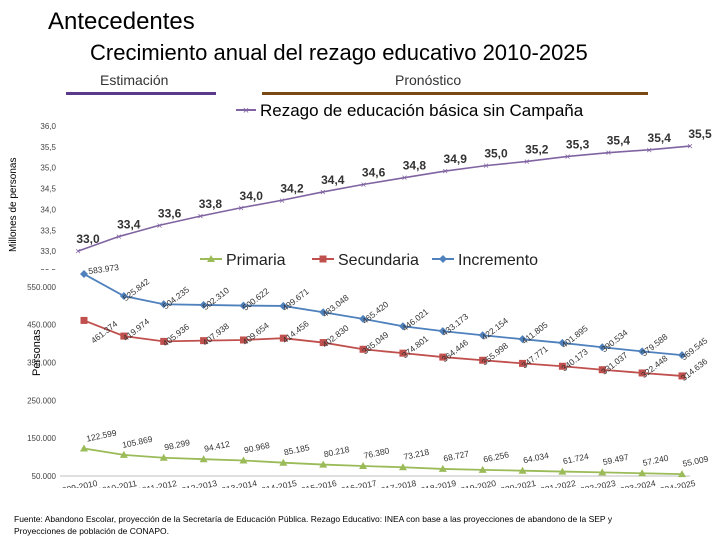 This screenshot has height=540, width=720. What do you see at coordinates (436, 483) in the screenshot?
I see `personas-x-tick: 2018-2019` at bounding box center [436, 483].